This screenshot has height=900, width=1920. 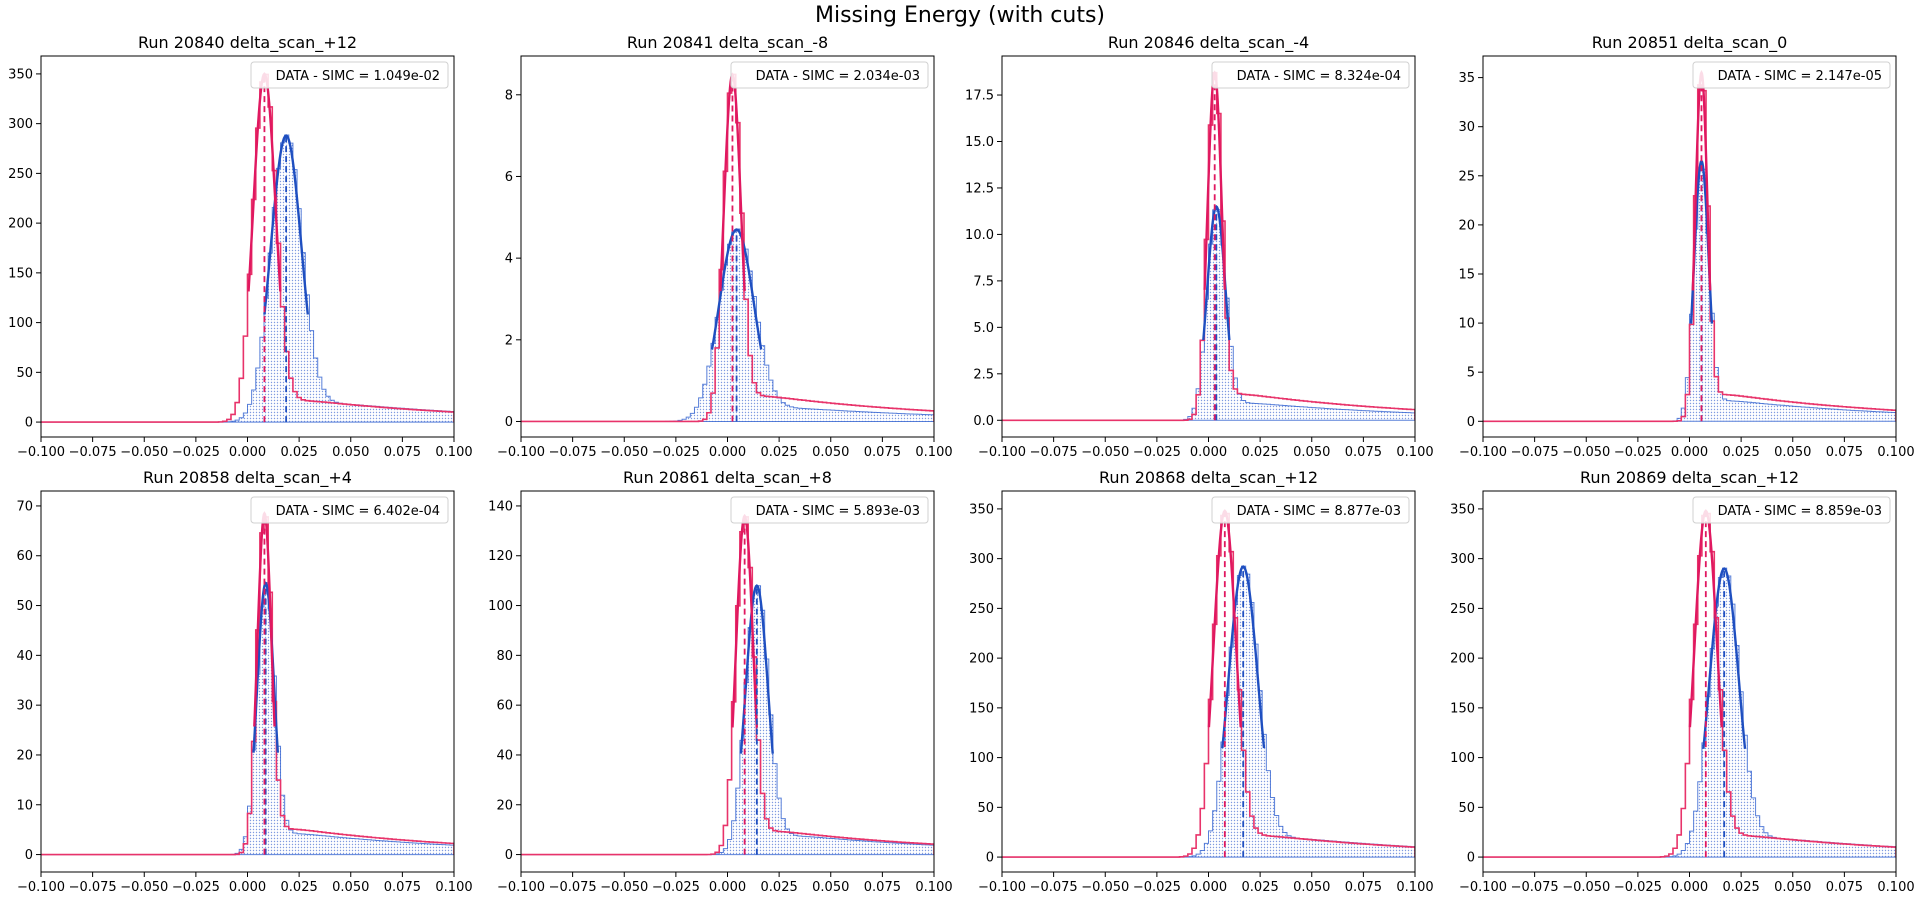 I want to click on y-tick-label: 25, so click(x=1466, y=176).